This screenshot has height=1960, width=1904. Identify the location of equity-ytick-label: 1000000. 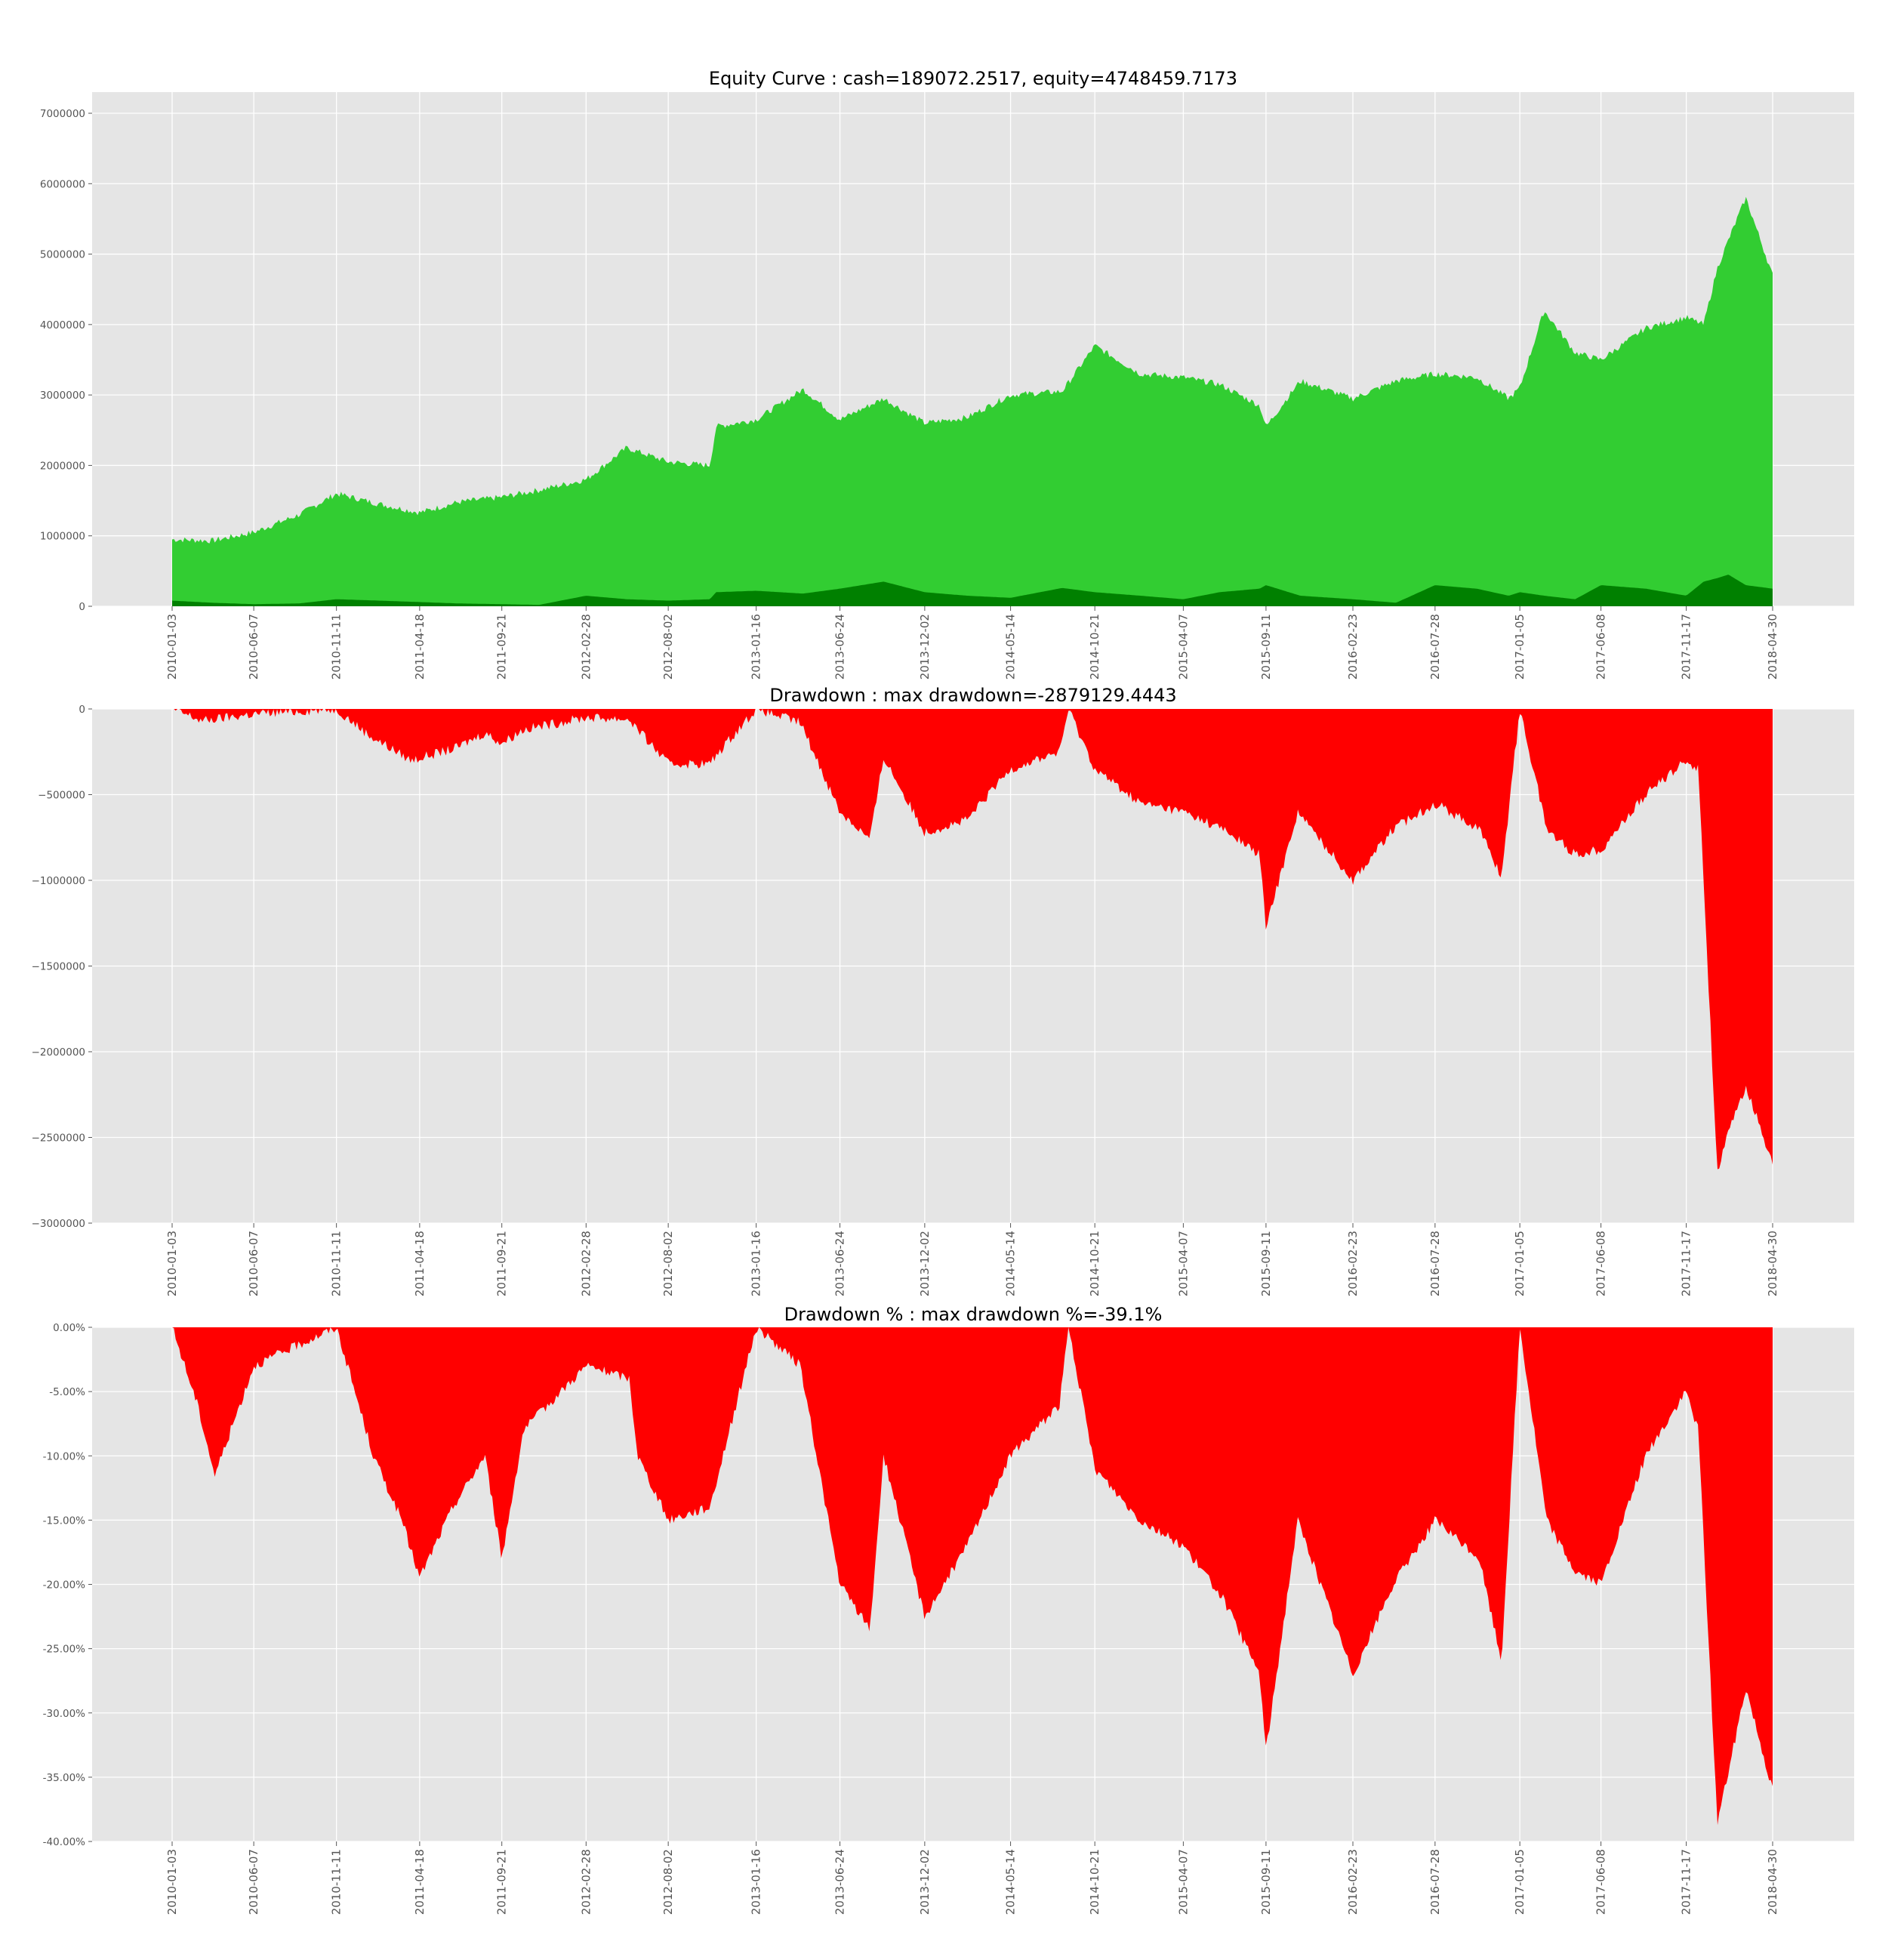
(62, 537).